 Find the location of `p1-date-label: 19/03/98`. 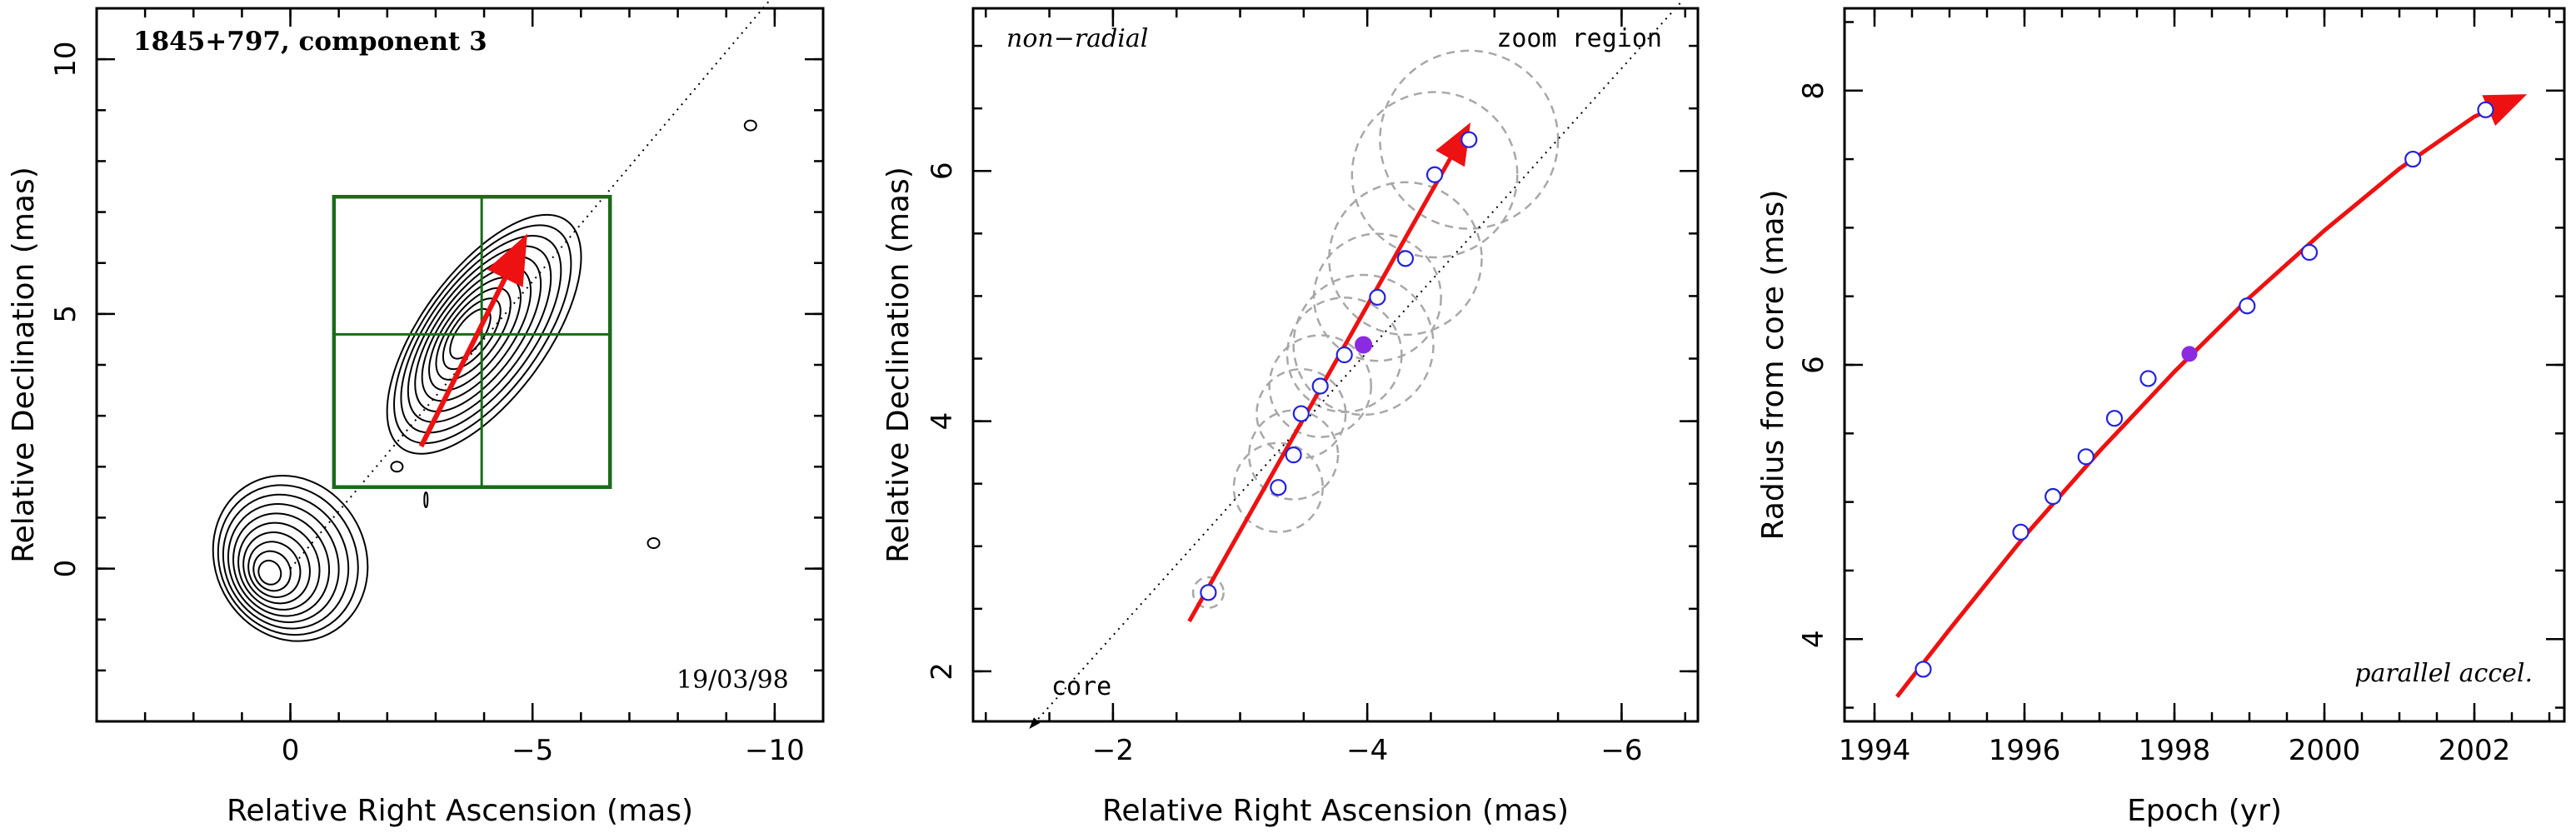

p1-date-label: 19/03/98 is located at coordinates (732, 680).